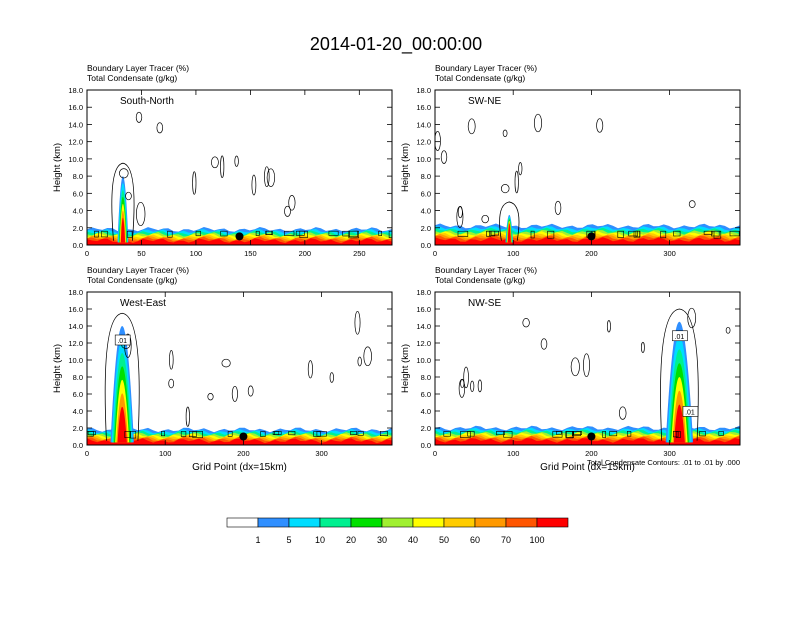 Image resolution: width=792 pixels, height=617 pixels. Describe the element at coordinates (690, 412) in the screenshot. I see `contour-label: .01` at that location.